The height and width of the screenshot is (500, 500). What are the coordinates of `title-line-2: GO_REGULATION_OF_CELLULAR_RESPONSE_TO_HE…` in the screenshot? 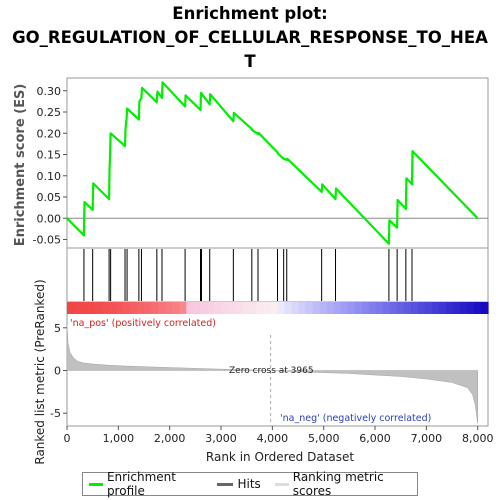 It's located at (250, 37).